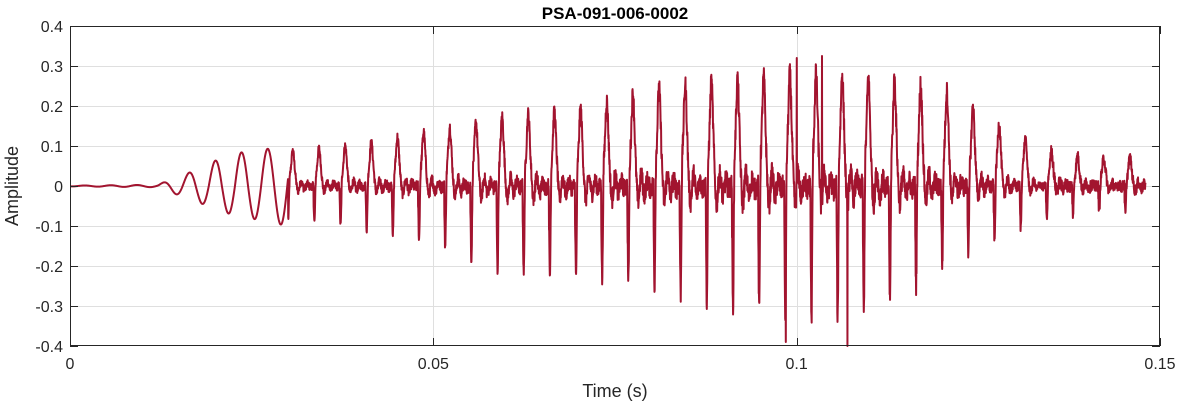 This screenshot has width=1182, height=404. Describe the element at coordinates (621, 364) in the screenshot. I see `x-tick-labels: 0 0.05 0.1 0.15` at that location.